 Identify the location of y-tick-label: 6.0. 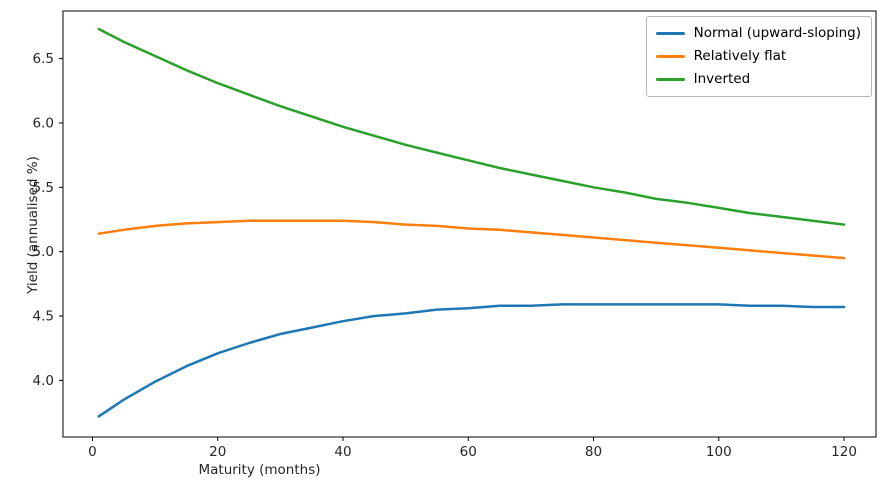
(43, 123).